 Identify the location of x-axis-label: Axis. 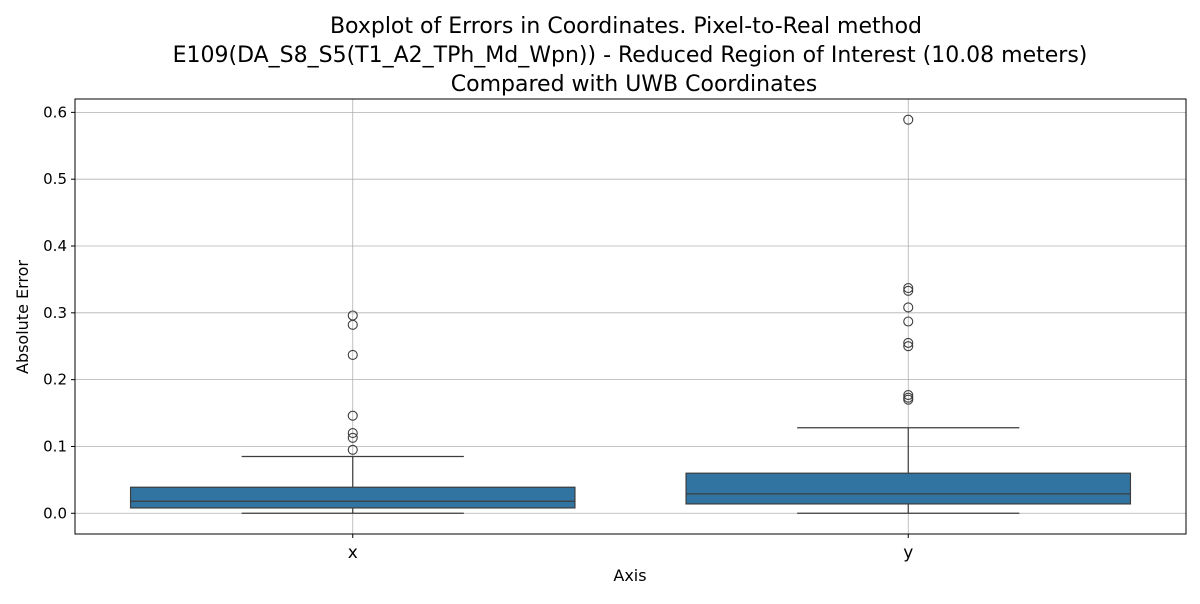
(629, 575).